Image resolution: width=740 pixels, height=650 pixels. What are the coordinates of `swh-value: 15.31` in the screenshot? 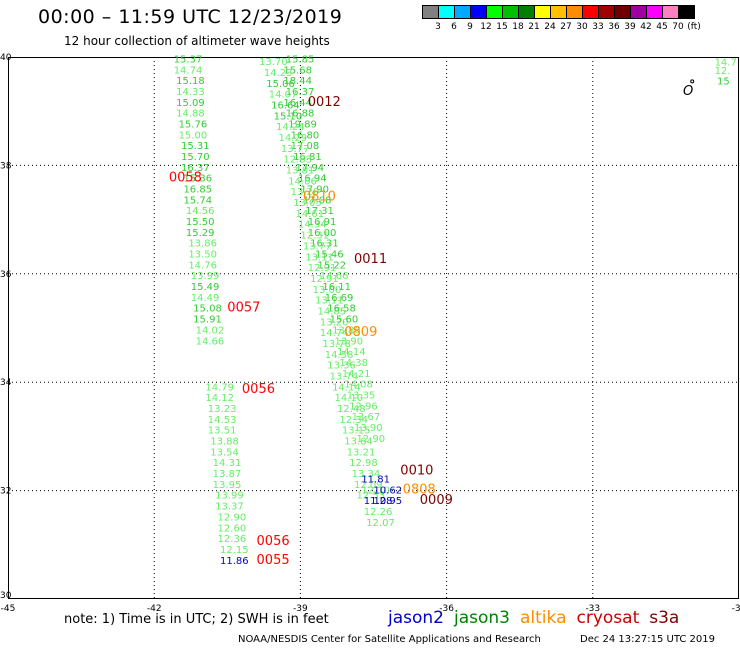 It's located at (195, 146).